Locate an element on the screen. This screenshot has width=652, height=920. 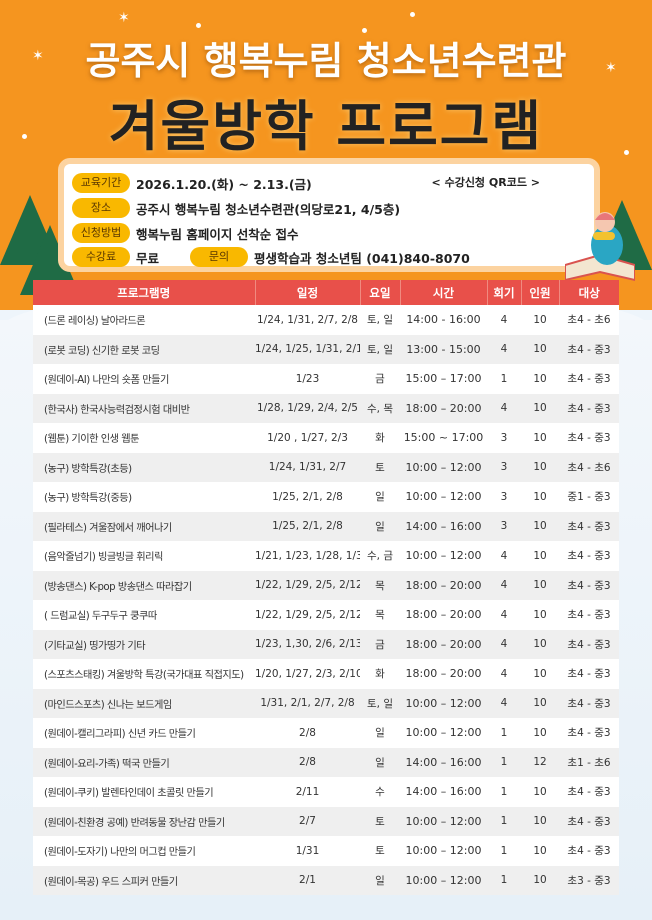
col-program-cell: (방송댄스) K-pop 방송댄스 따라잡기 is located at coordinates (144, 585).